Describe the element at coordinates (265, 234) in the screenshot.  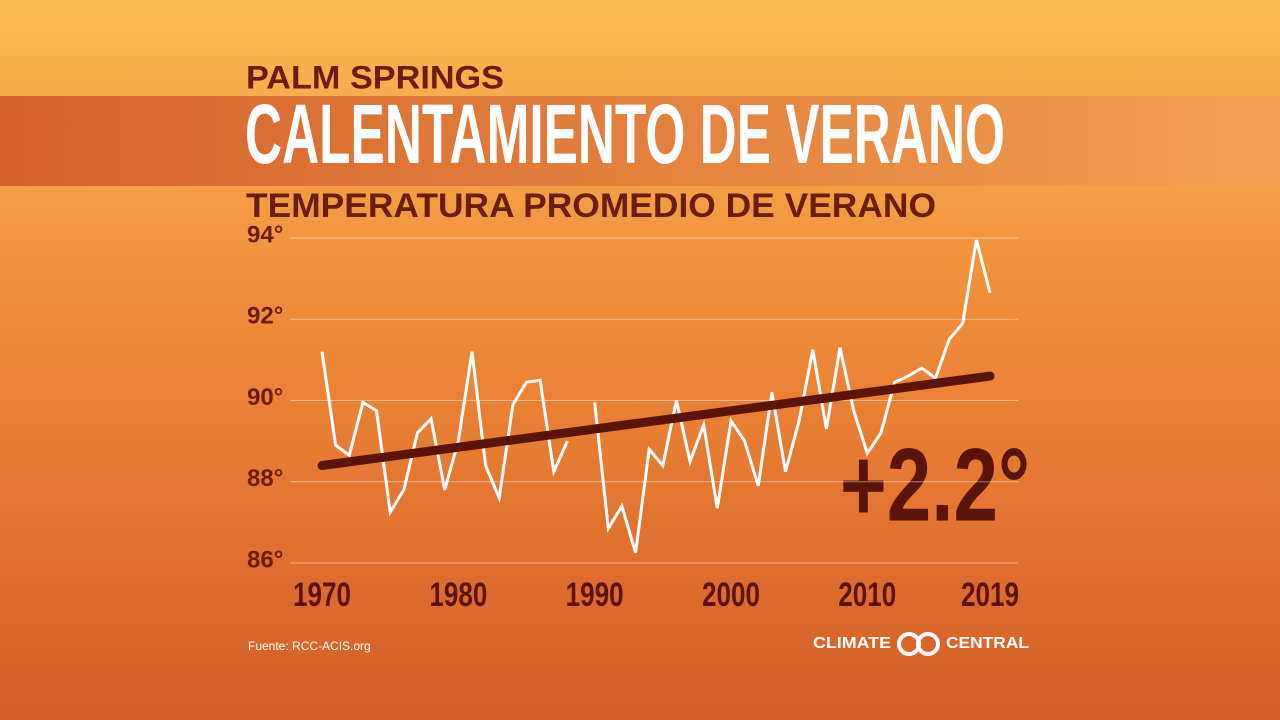
I see `y-tick-label: 94°` at that location.